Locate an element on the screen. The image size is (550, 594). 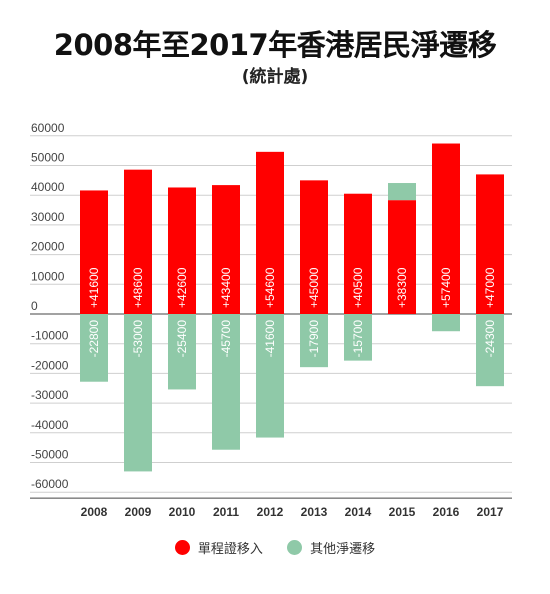
data-label: -15700 is located at coordinates (358, 339).